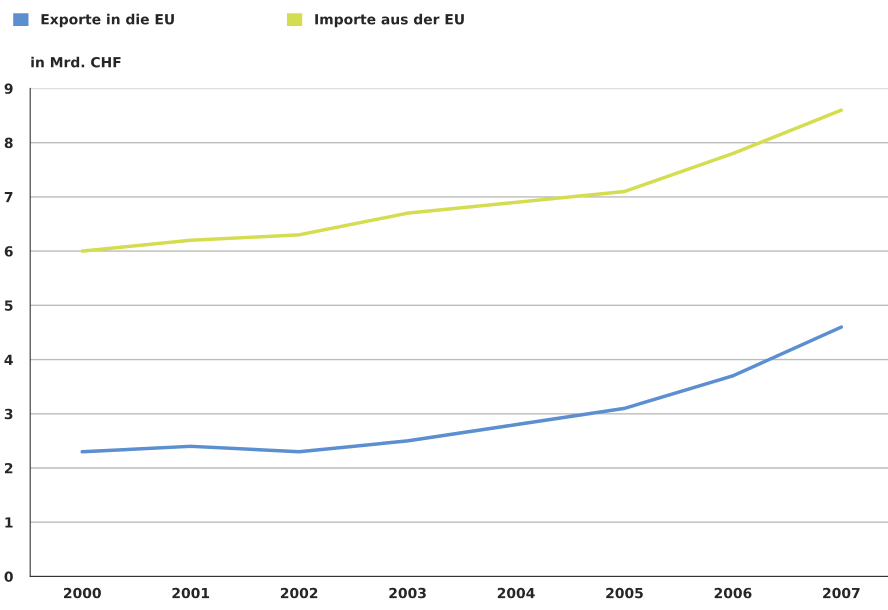  What do you see at coordinates (389, 21) in the screenshot?
I see `legend-label: Importe aus der EU` at bounding box center [389, 21].